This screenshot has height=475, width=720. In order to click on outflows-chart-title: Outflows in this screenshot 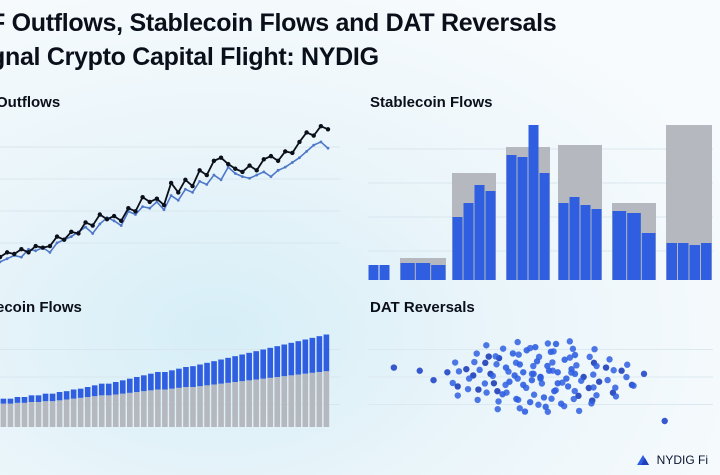, I will do `click(30, 102)`.